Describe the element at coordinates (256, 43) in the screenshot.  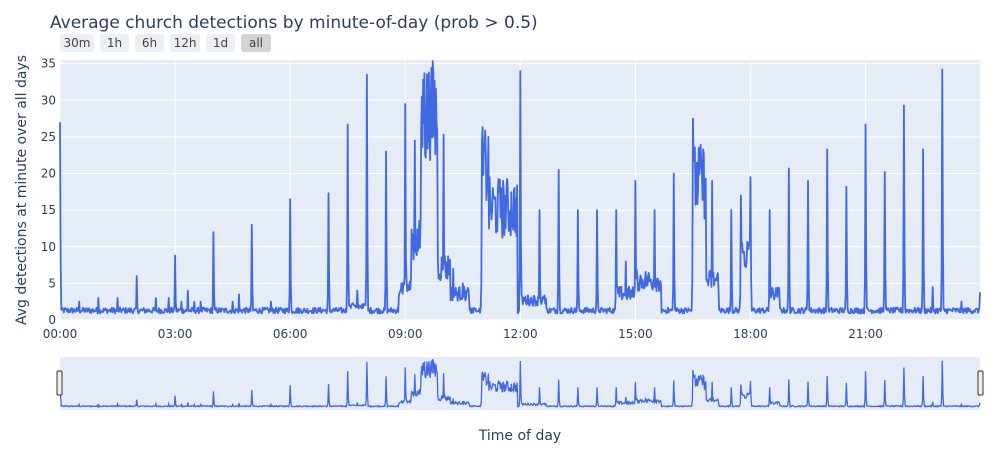
I see `range-button-all: all` at that location.